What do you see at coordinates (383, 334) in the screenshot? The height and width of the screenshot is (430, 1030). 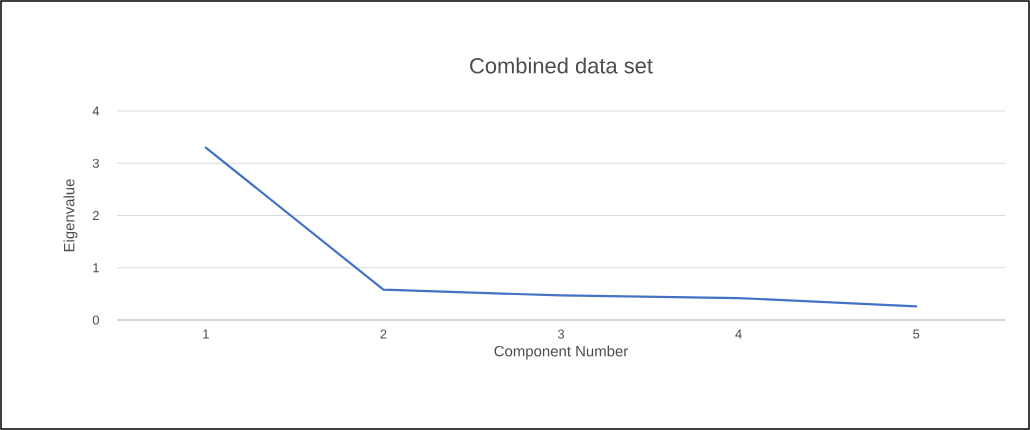 I see `x-tick-label: 2` at bounding box center [383, 334].